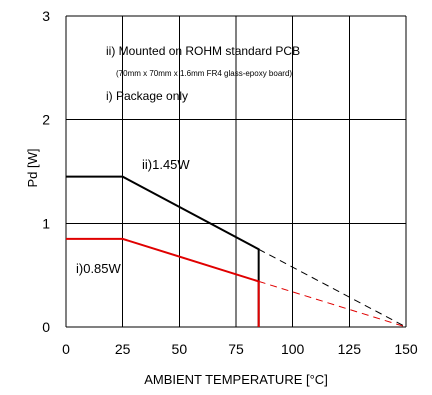 This screenshot has height=395, width=432. I want to click on x-tick-label: 150, so click(406, 349).